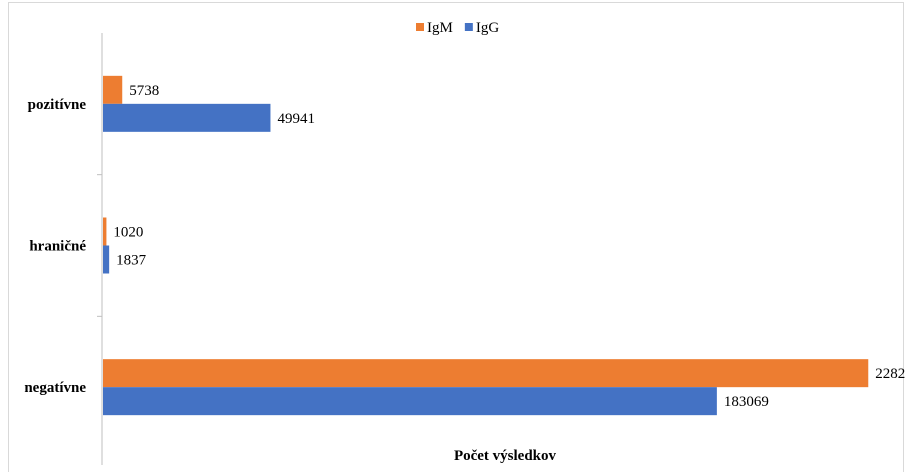  Describe the element at coordinates (106, 259) in the screenshot. I see `bar-igg-hranicne` at that location.